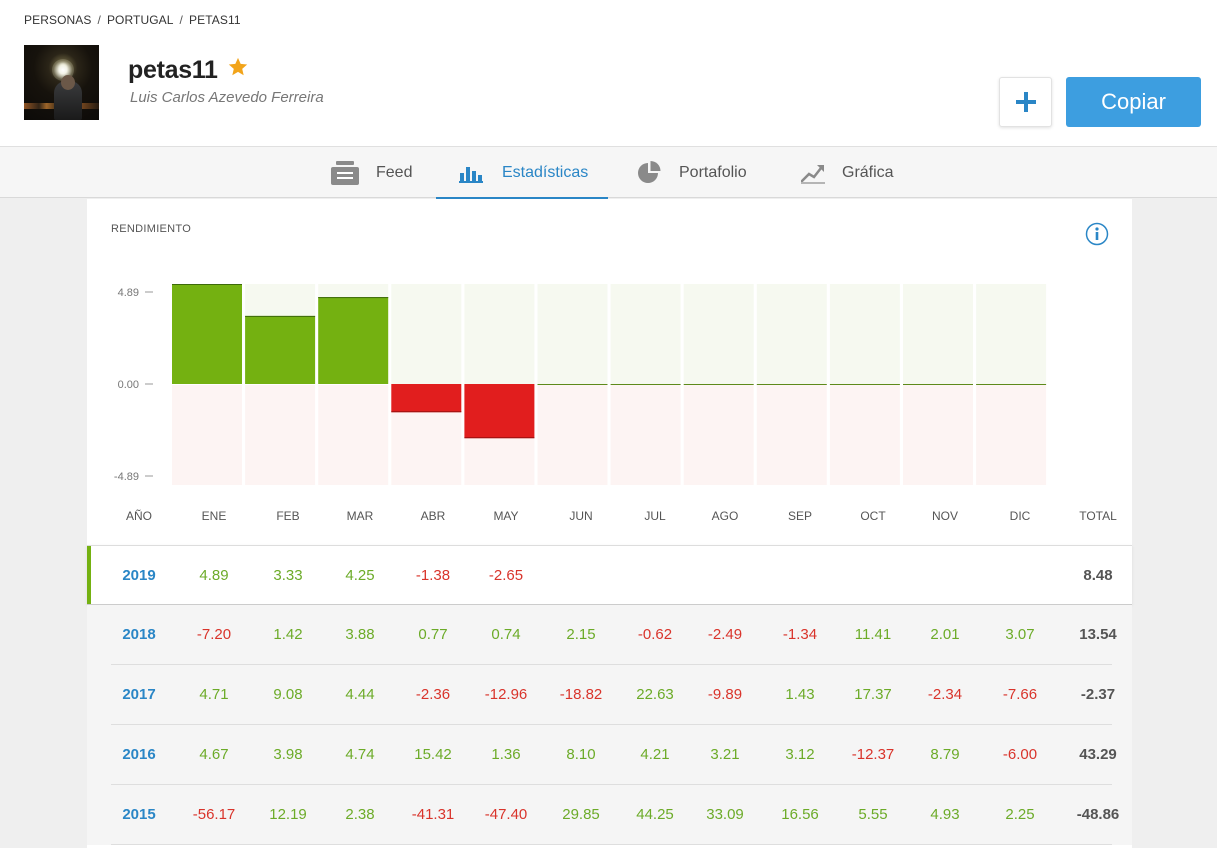 The height and width of the screenshot is (848, 1217). What do you see at coordinates (433, 694) in the screenshot?
I see `monthly-return-cell: -2.36` at bounding box center [433, 694].